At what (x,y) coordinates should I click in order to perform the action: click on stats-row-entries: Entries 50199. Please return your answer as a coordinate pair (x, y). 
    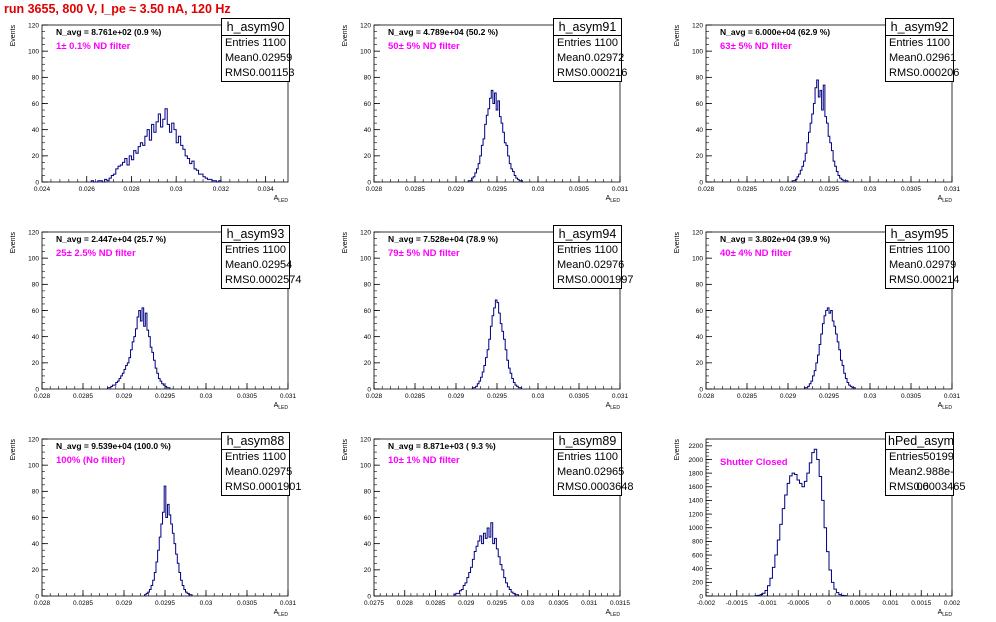
    Looking at the image, I should click on (920, 457).